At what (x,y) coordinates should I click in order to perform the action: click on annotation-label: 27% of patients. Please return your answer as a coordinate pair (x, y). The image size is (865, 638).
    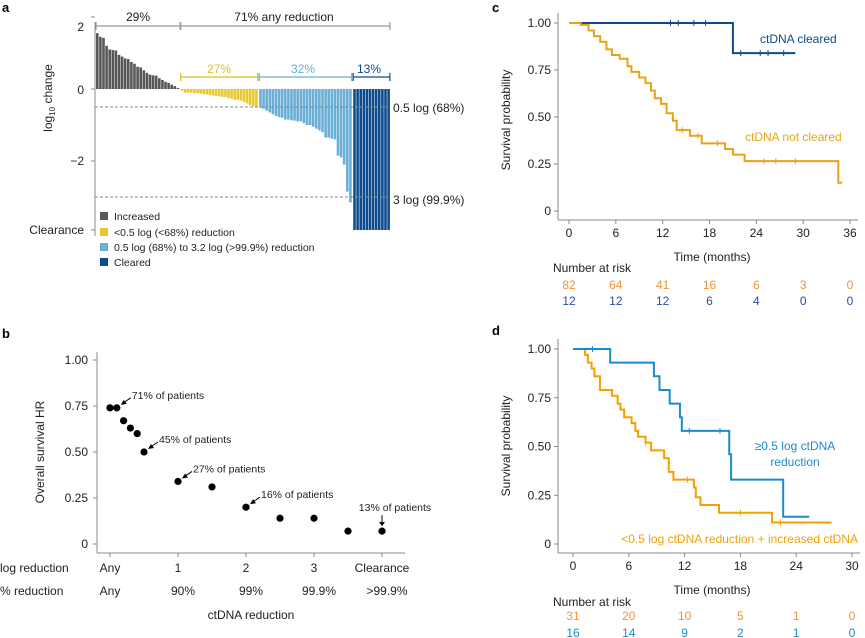
    Looking at the image, I should click on (229, 469).